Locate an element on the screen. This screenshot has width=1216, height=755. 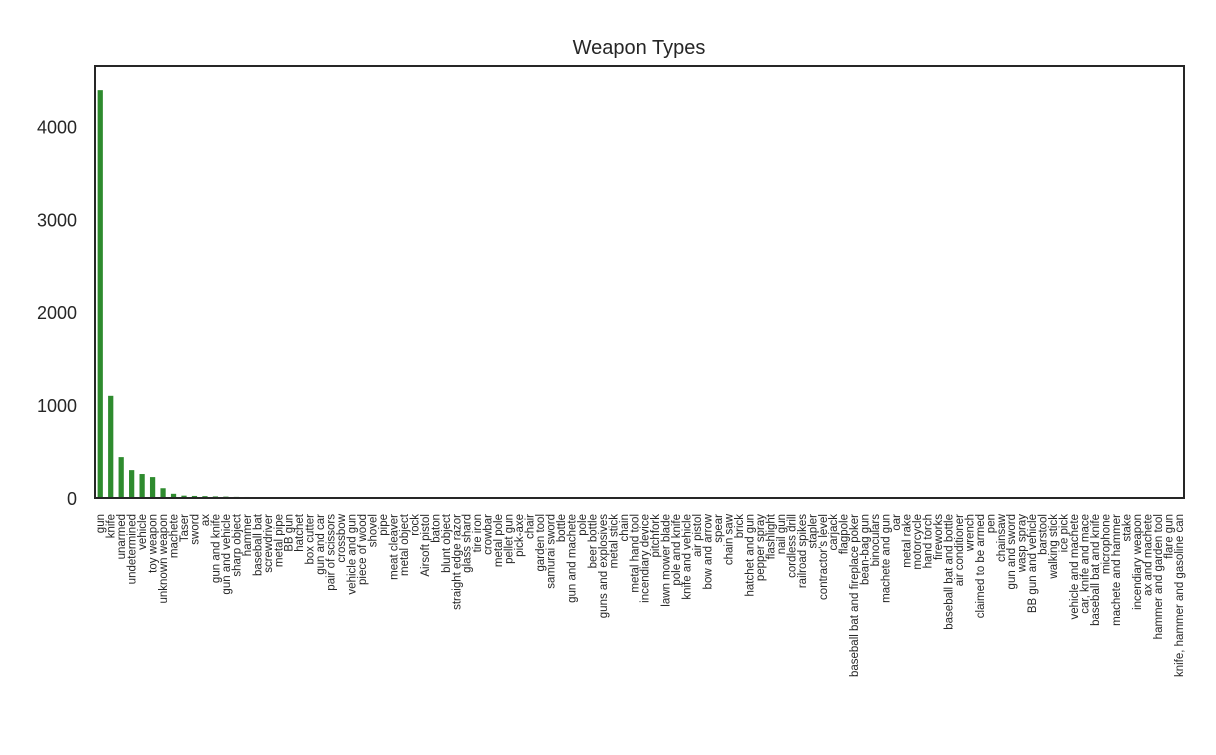
x-tick-label-52: incendiary device is located at coordinates (646, 558).